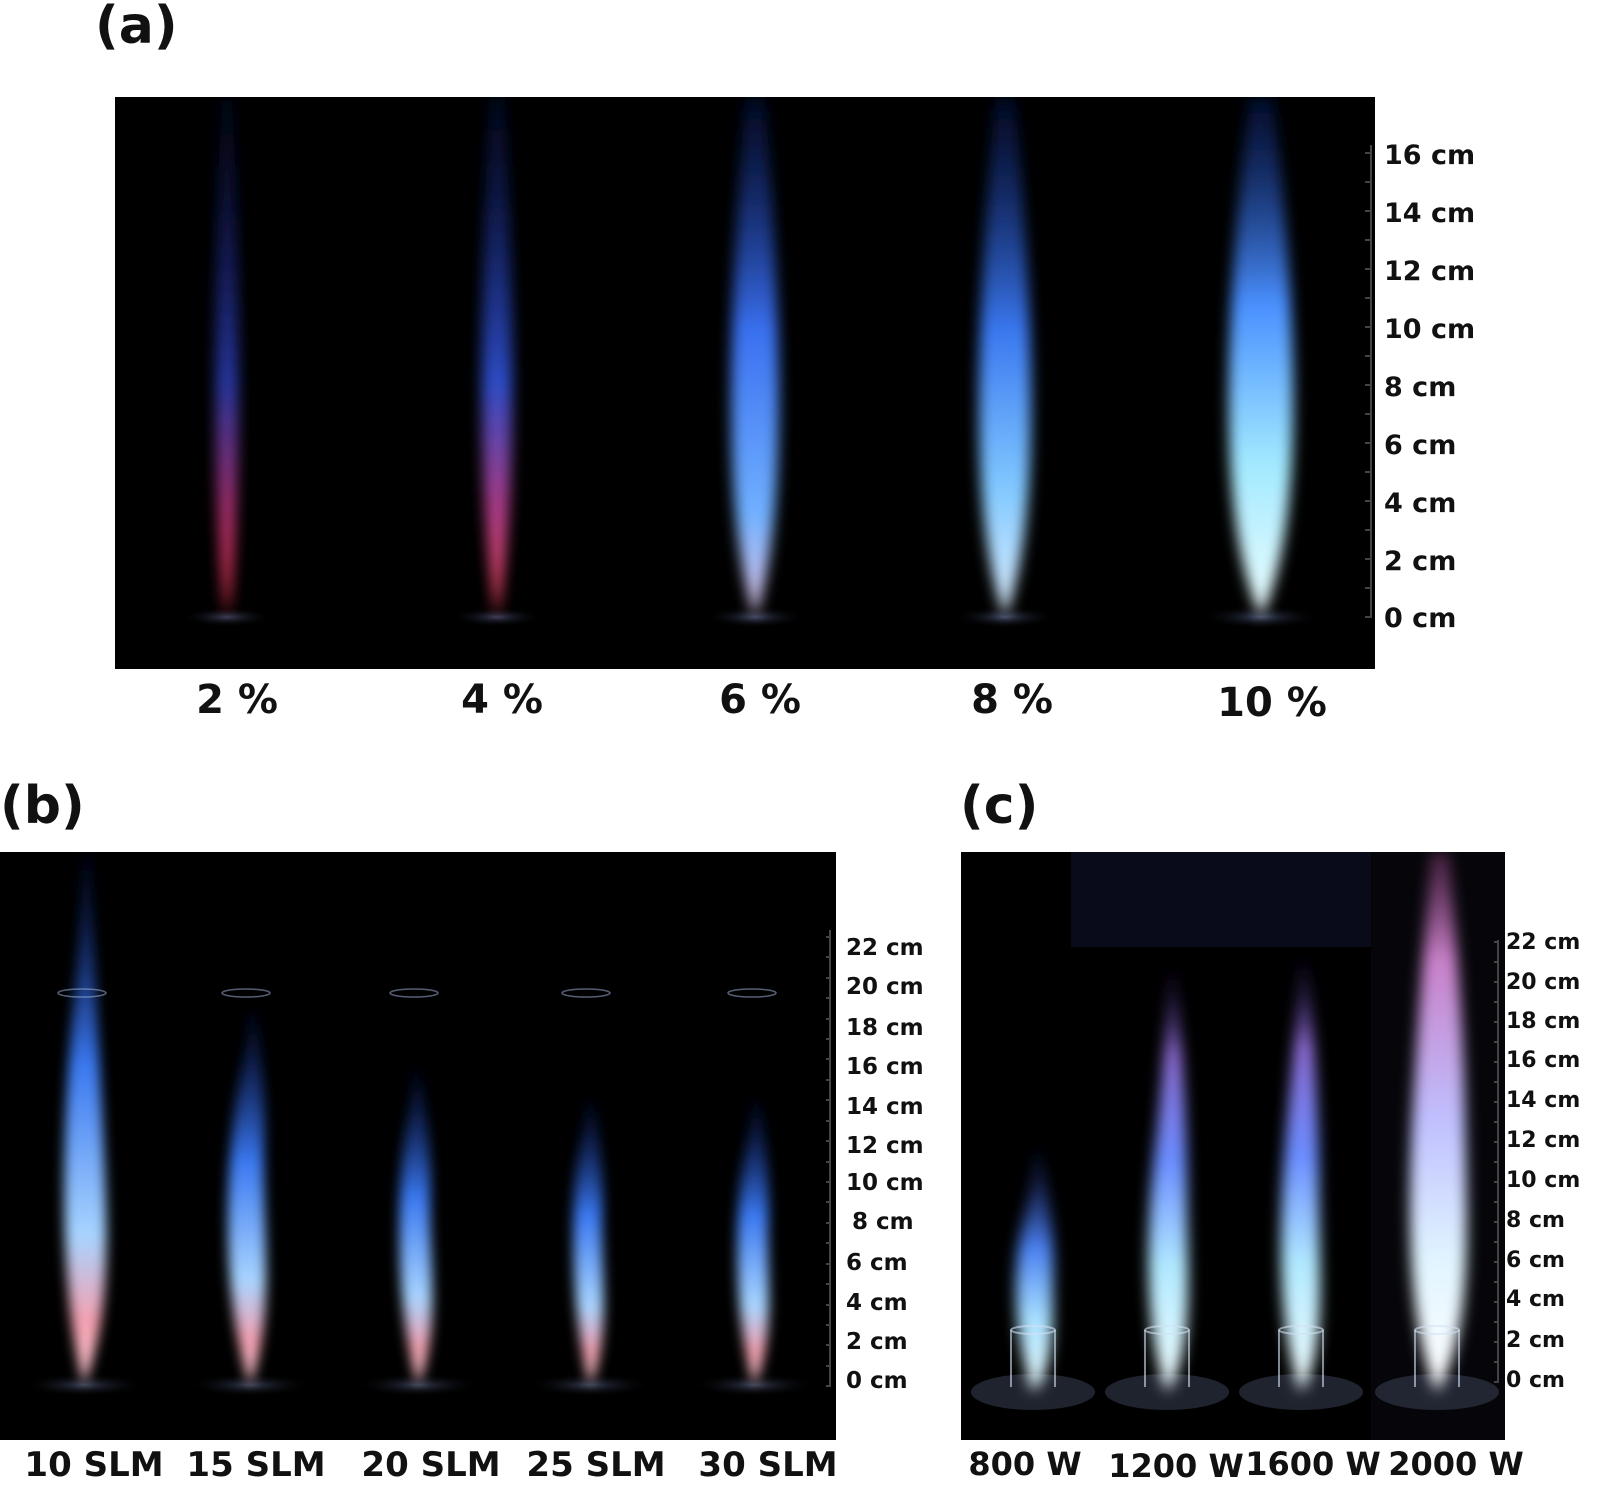 This screenshot has width=1600, height=1496. I want to click on panel-c-tick: 16 cm, so click(1543, 1060).